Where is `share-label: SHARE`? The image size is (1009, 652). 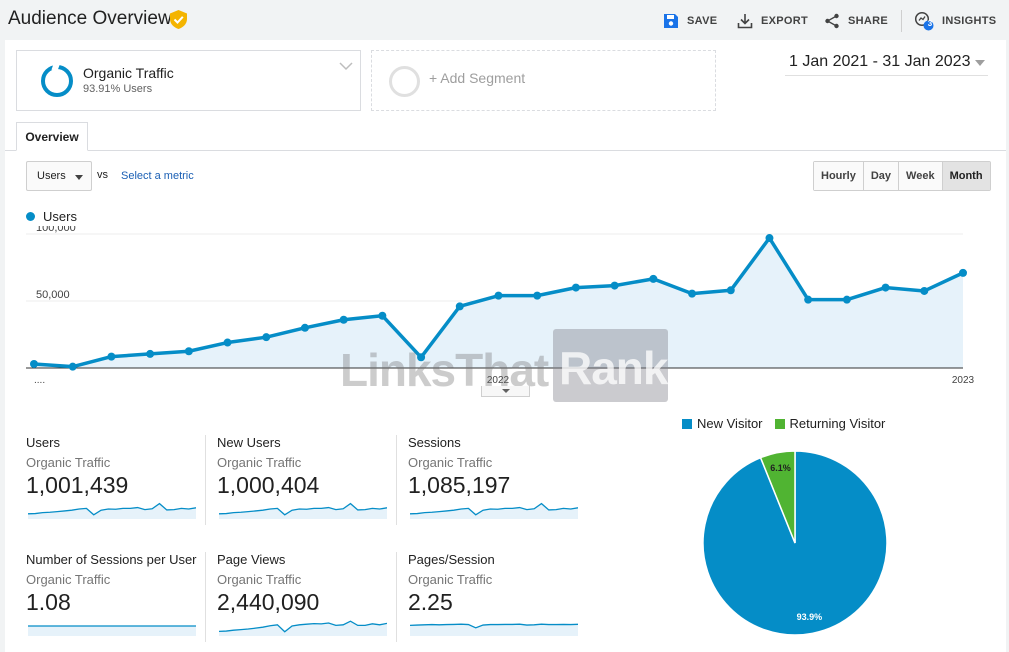 share-label: SHARE is located at coordinates (868, 21).